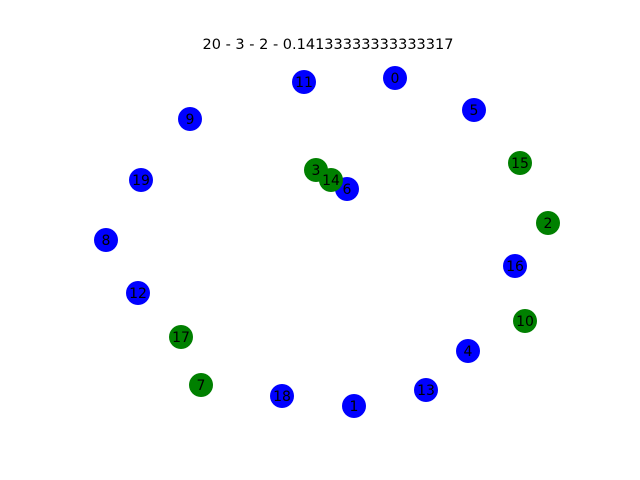 The image size is (640, 480). I want to click on graph-node: 2, so click(548, 223).